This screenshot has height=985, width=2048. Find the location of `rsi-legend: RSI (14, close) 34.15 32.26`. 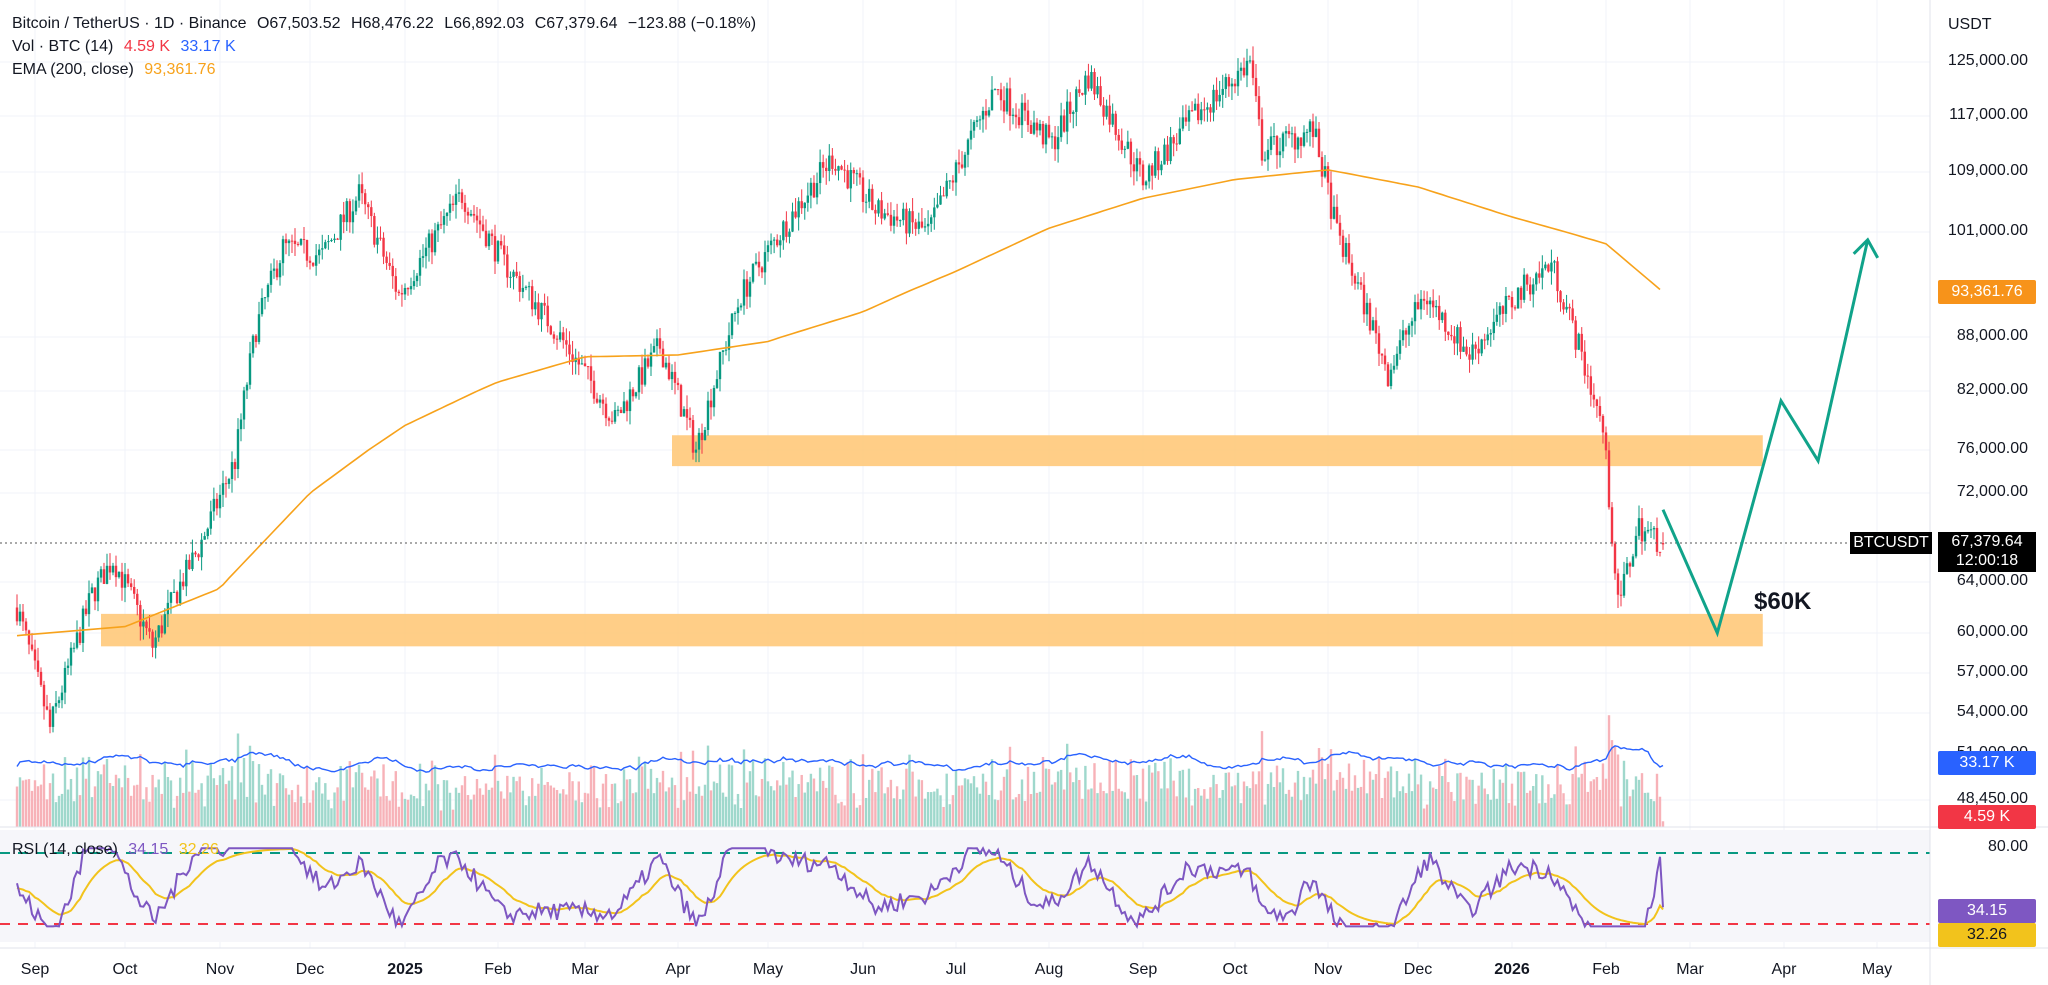

rsi-legend: RSI (14, close) 34.15 32.26 is located at coordinates (118, 850).